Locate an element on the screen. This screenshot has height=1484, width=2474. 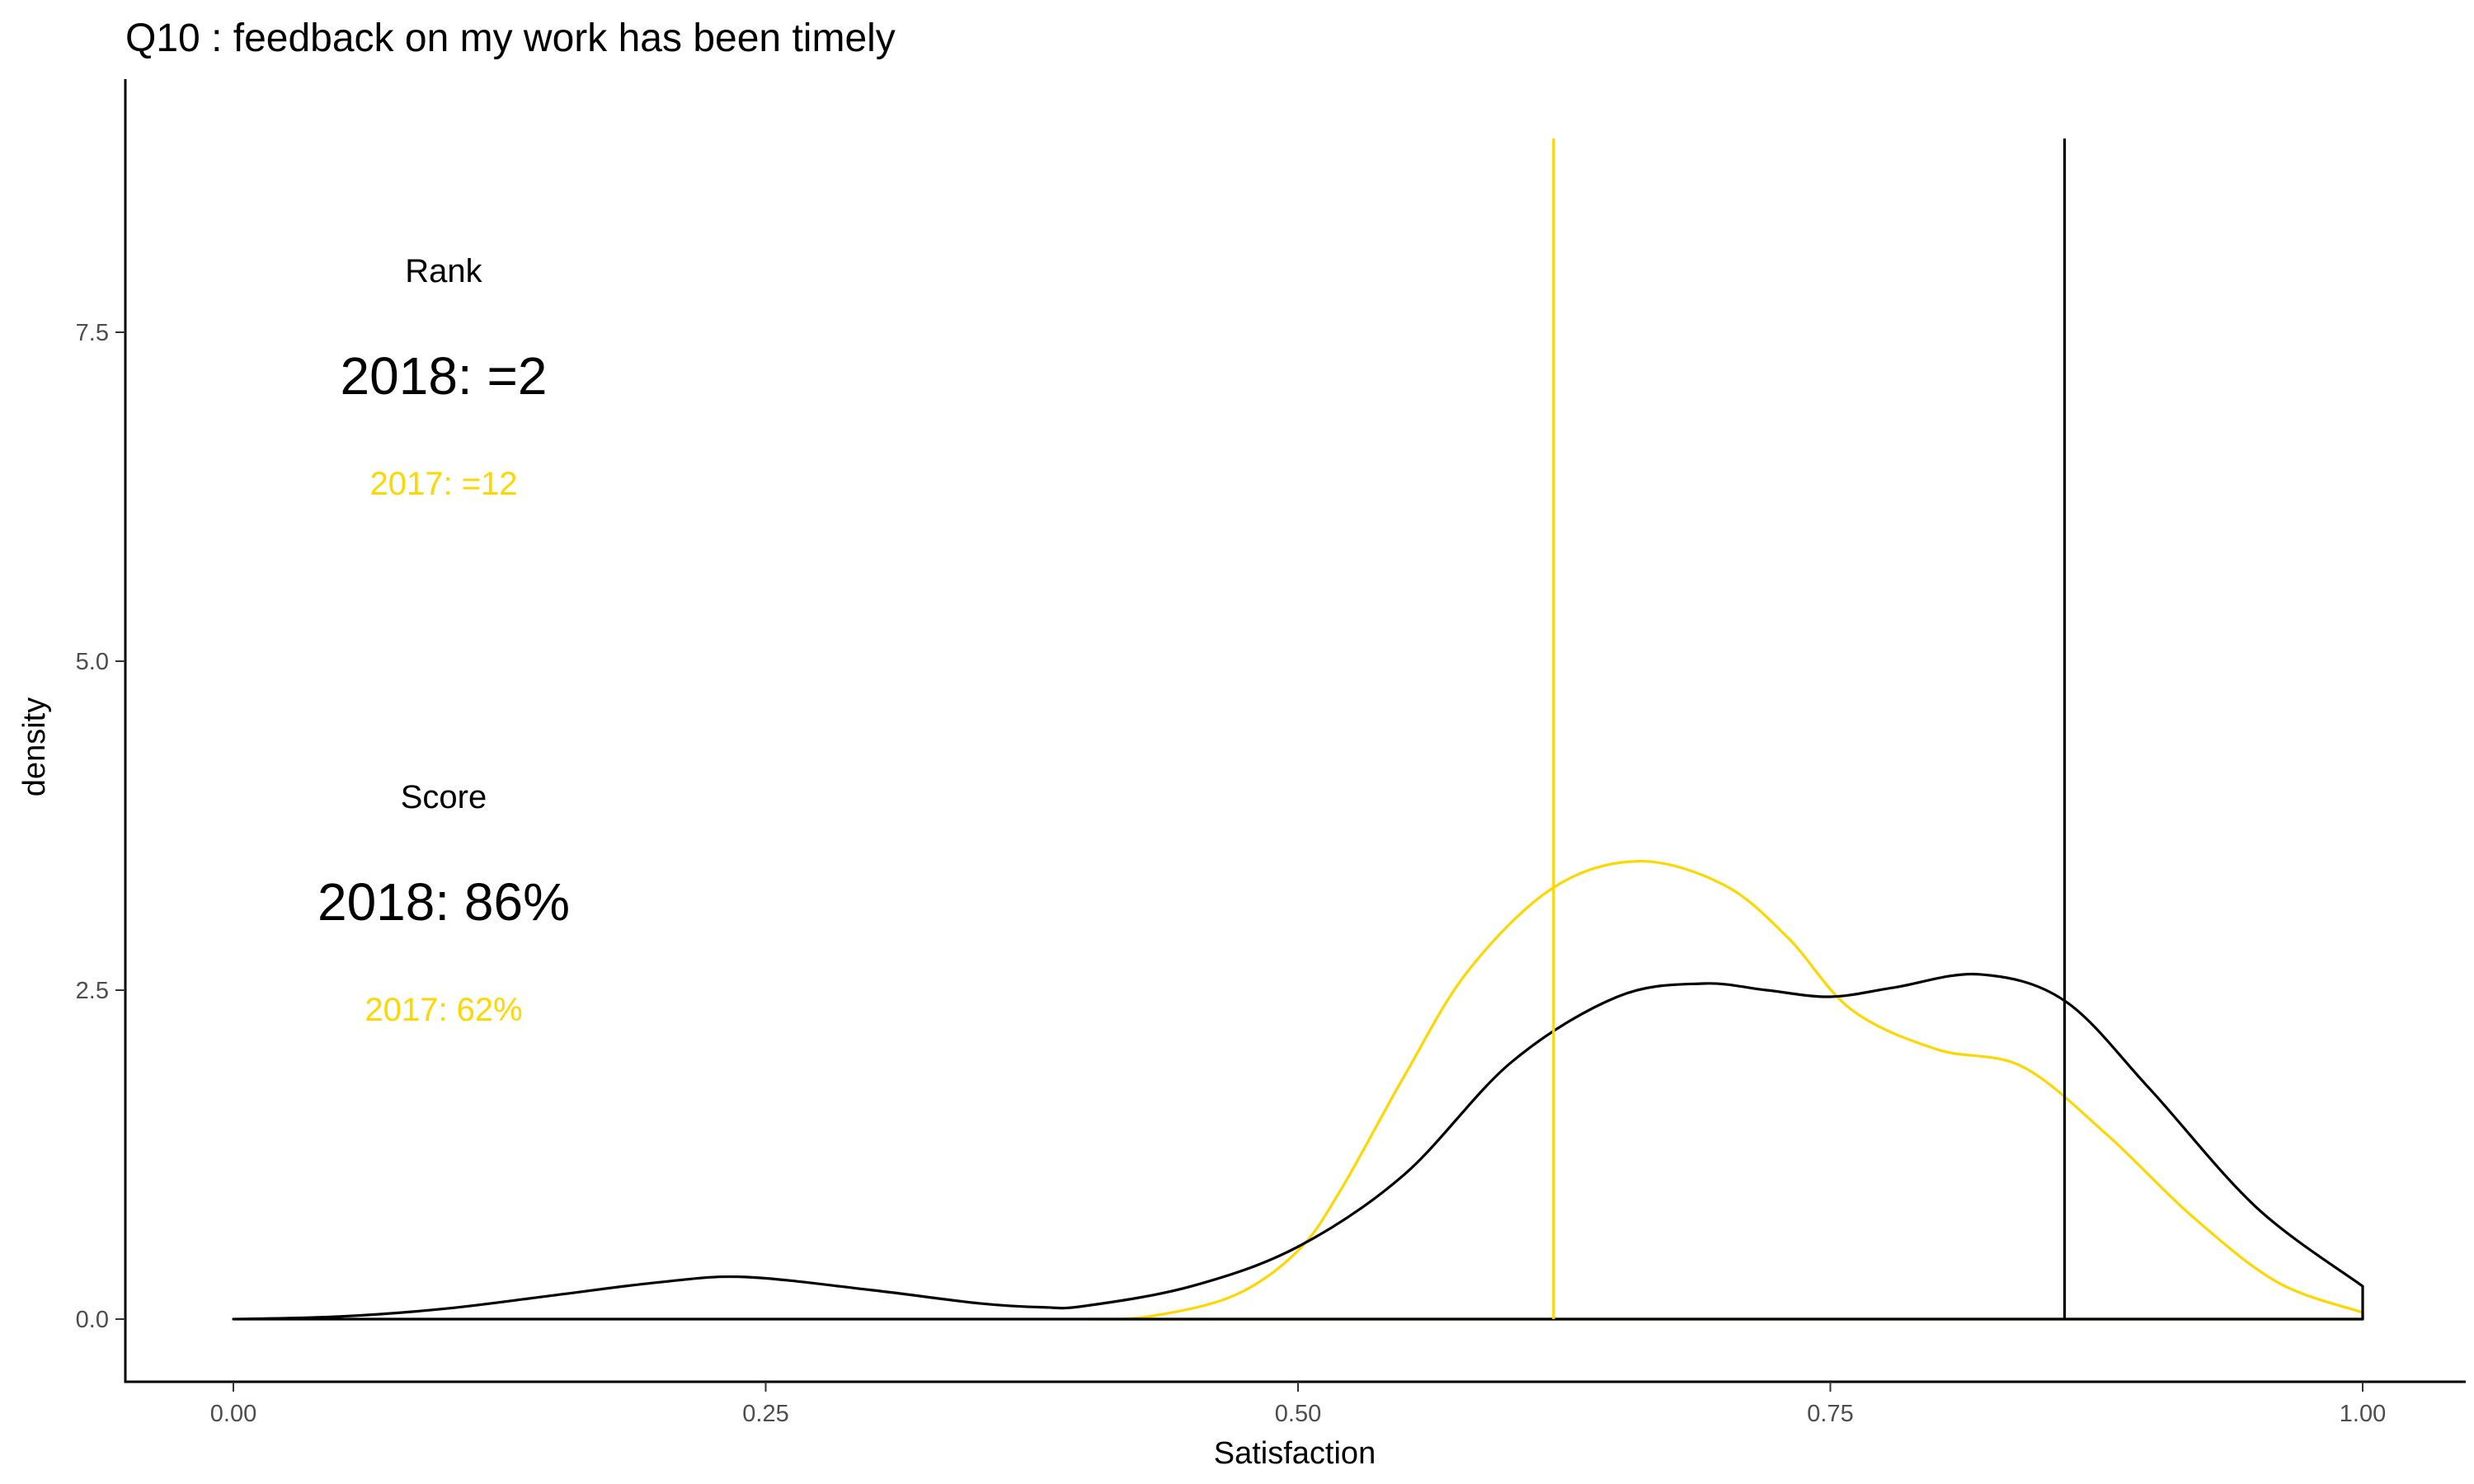
rank-2017: 2017: =12 is located at coordinates (443, 484).